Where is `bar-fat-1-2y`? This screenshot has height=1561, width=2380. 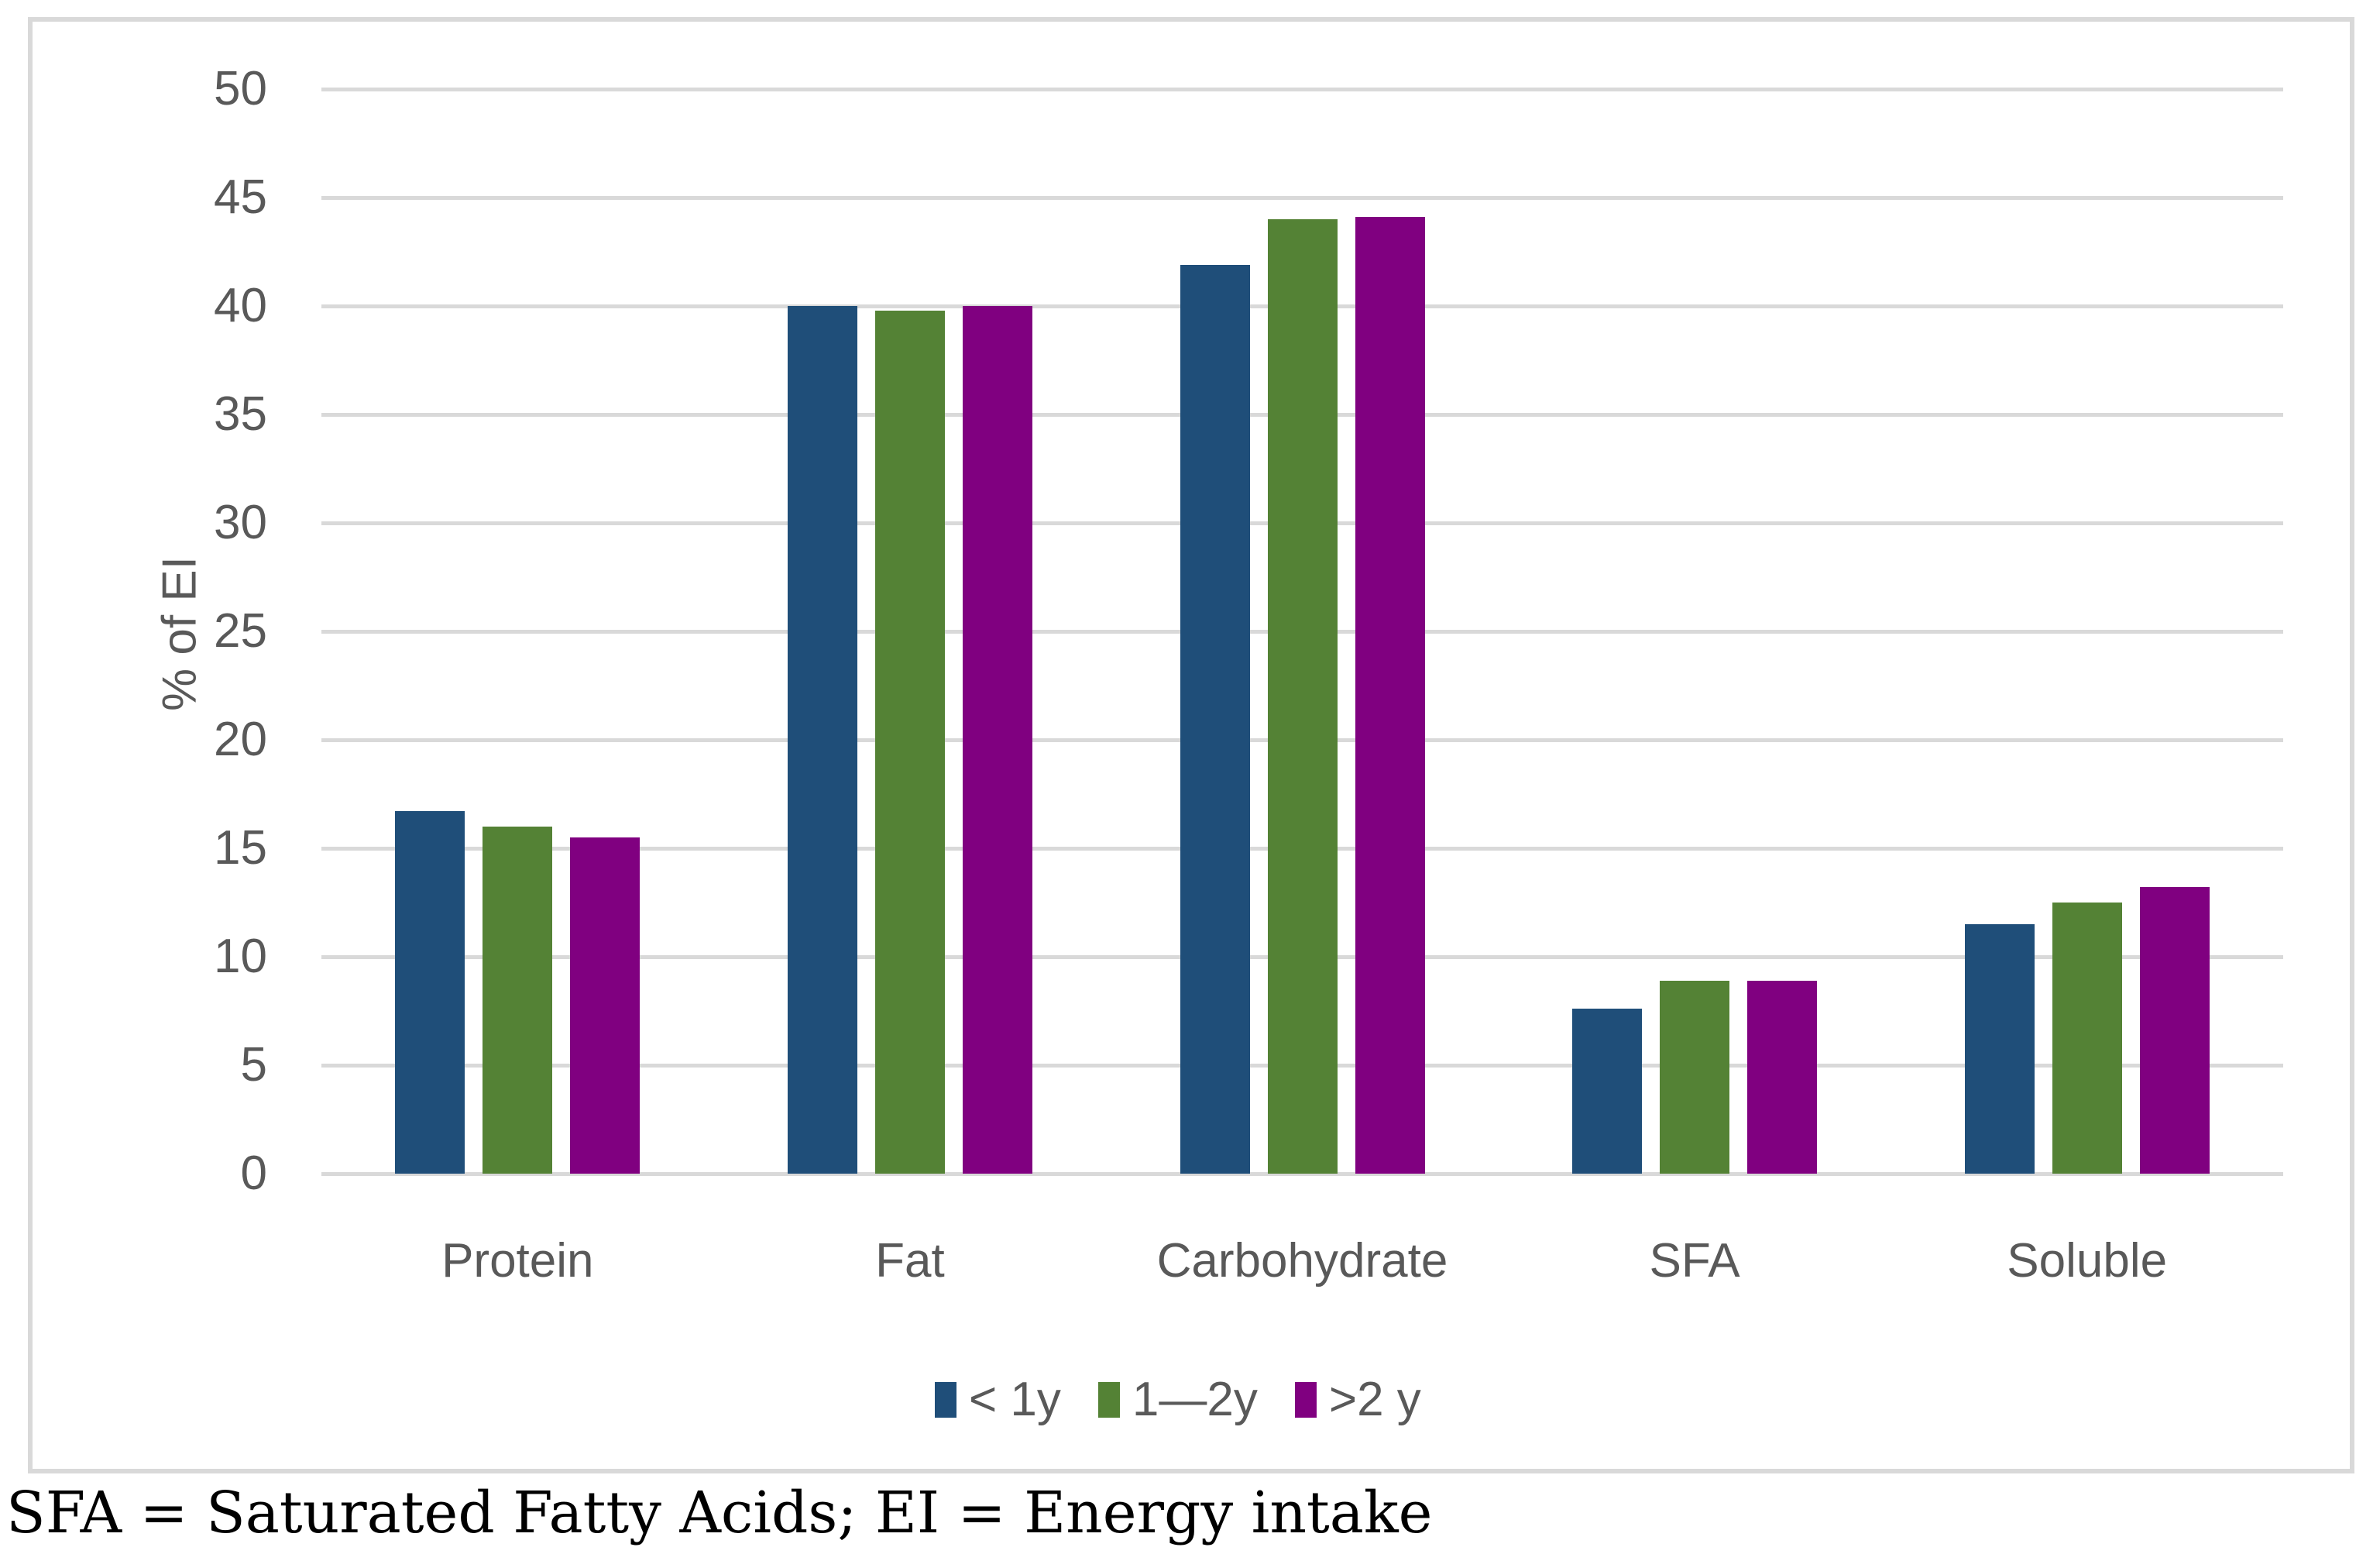 bar-fat-1-2y is located at coordinates (909, 742).